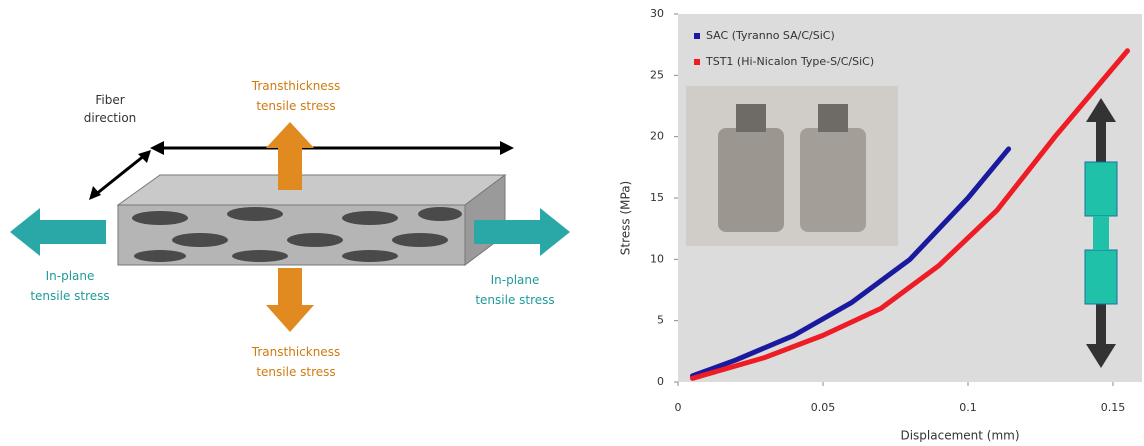 This screenshot has height=446, width=1144. I want to click on y-tick-label: 25, so click(657, 74).